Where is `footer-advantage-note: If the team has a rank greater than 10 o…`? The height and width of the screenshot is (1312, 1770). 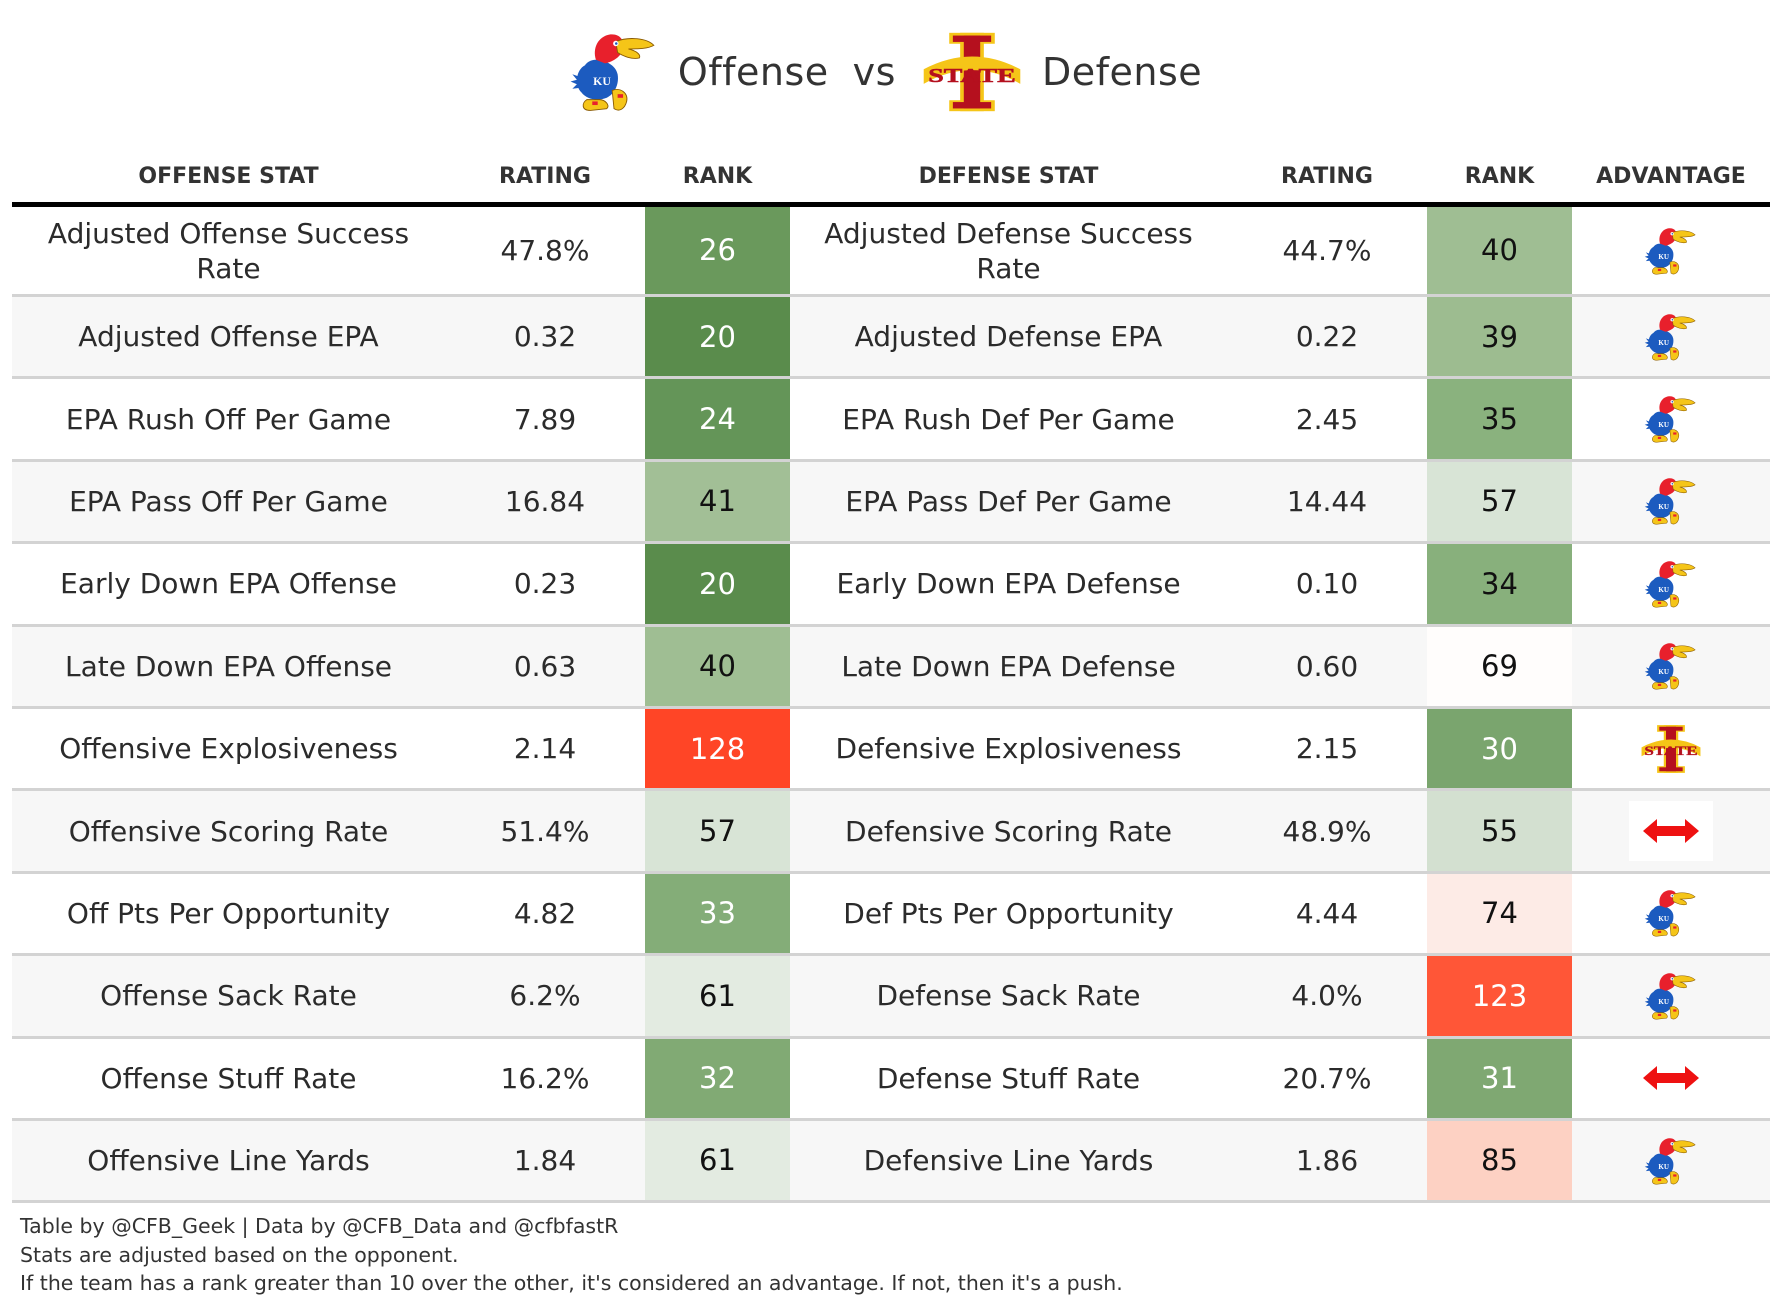 footer-advantage-note: If the team has a rank greater than 10 o… is located at coordinates (571, 1283).